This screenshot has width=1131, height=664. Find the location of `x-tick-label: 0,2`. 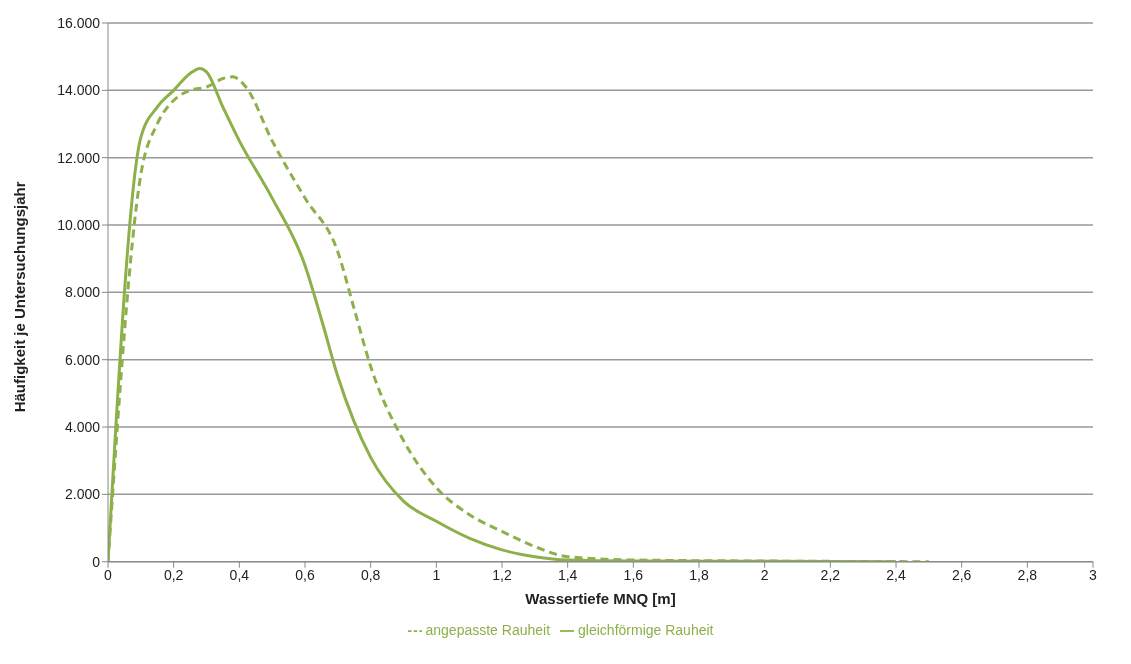

x-tick-label: 0,2 is located at coordinates (173, 574).